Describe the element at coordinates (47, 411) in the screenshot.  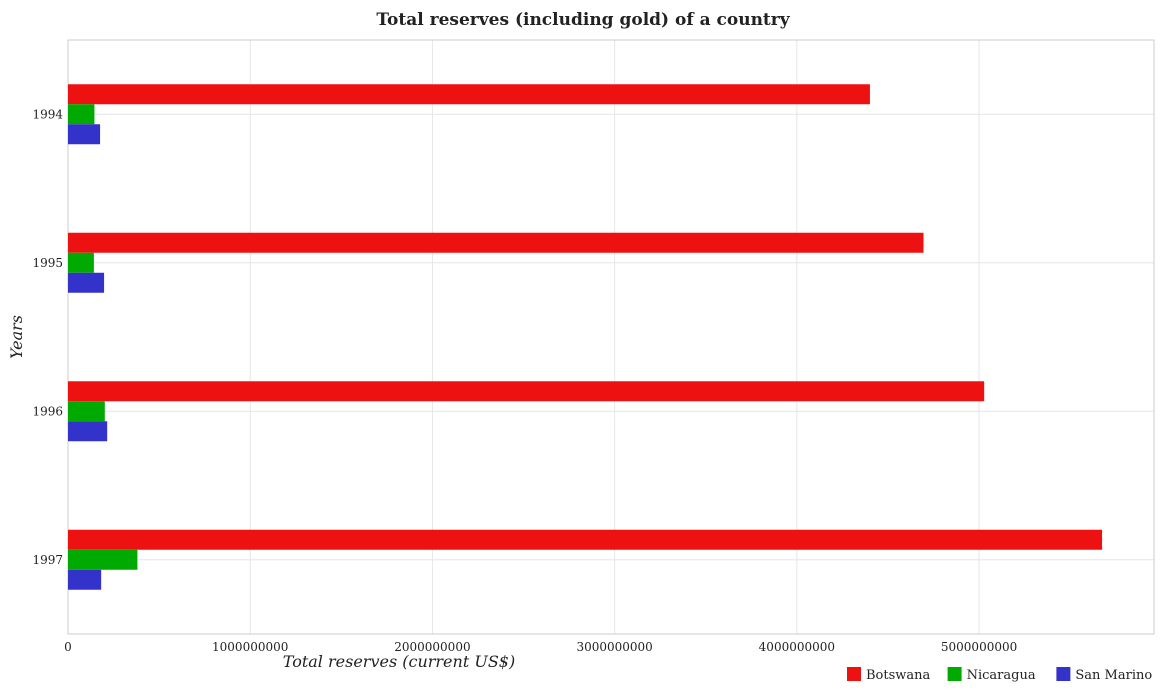
I see `y-tick-label: 1996` at that location.